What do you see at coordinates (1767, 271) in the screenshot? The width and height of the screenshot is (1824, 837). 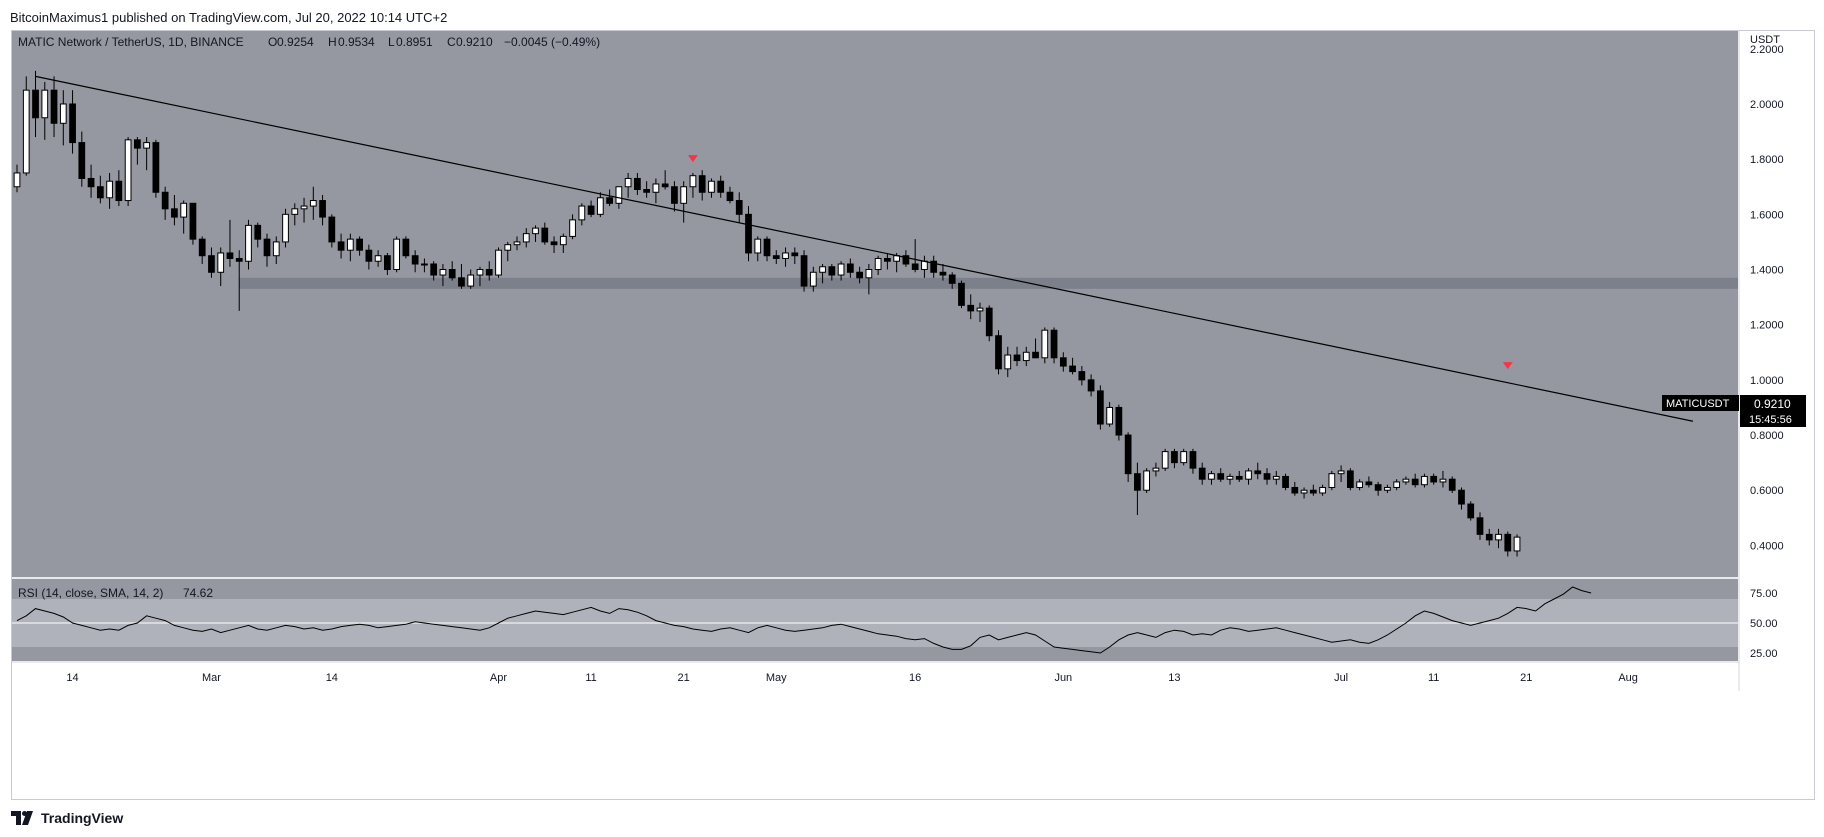 I see `price-tick-label: 1.4000` at bounding box center [1767, 271].